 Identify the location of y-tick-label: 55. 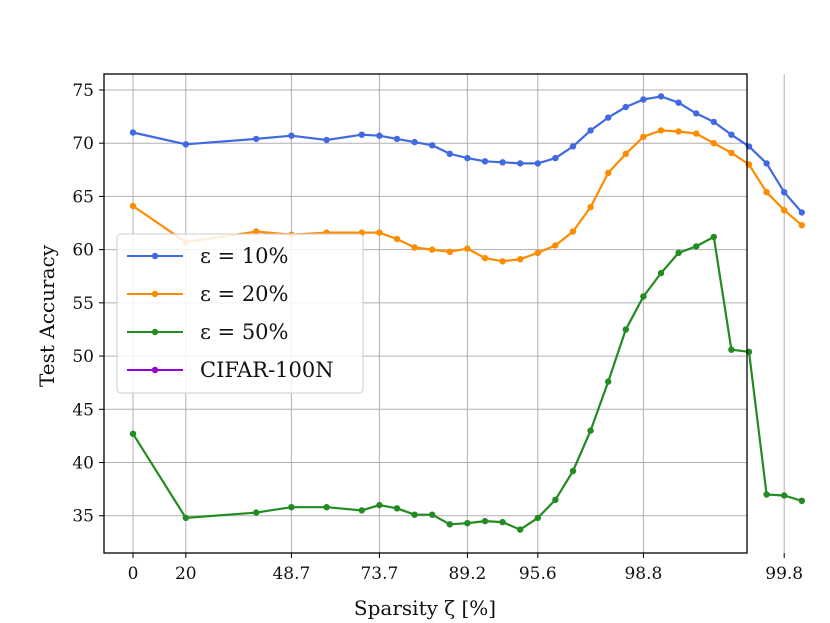
(83, 304).